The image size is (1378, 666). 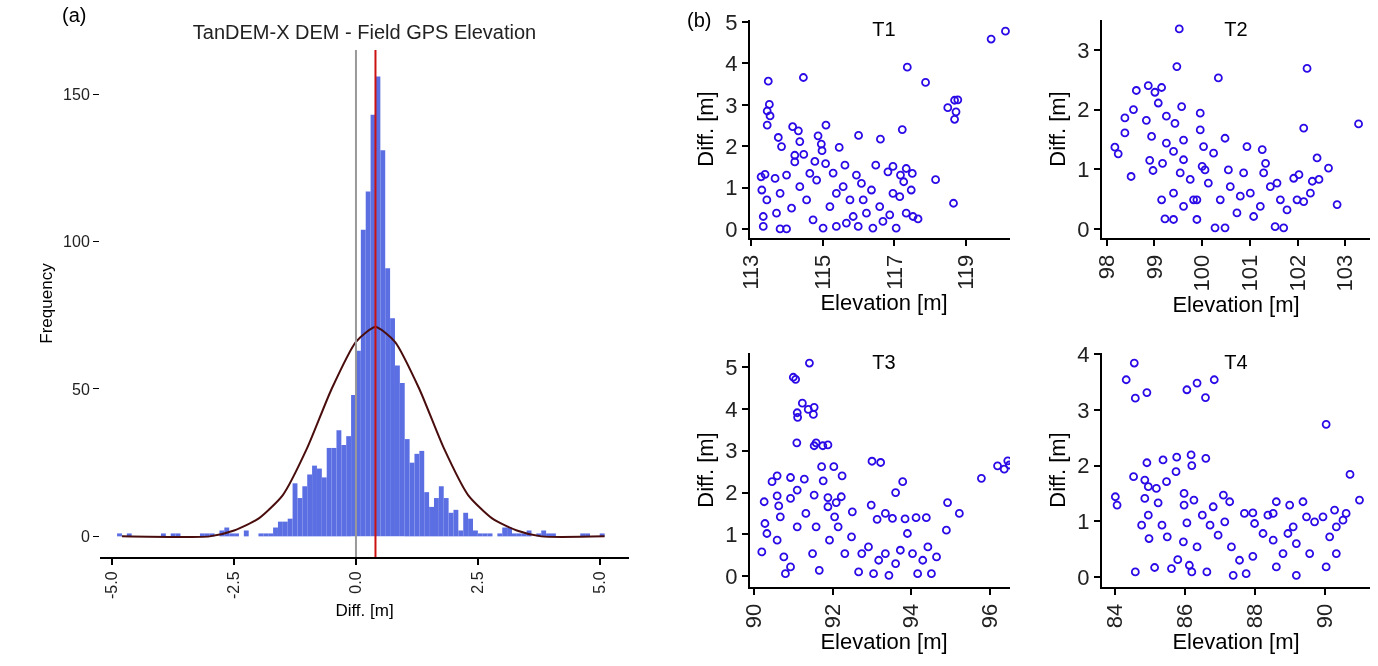 I want to click on x-tick-label: 119, so click(x=966, y=272).